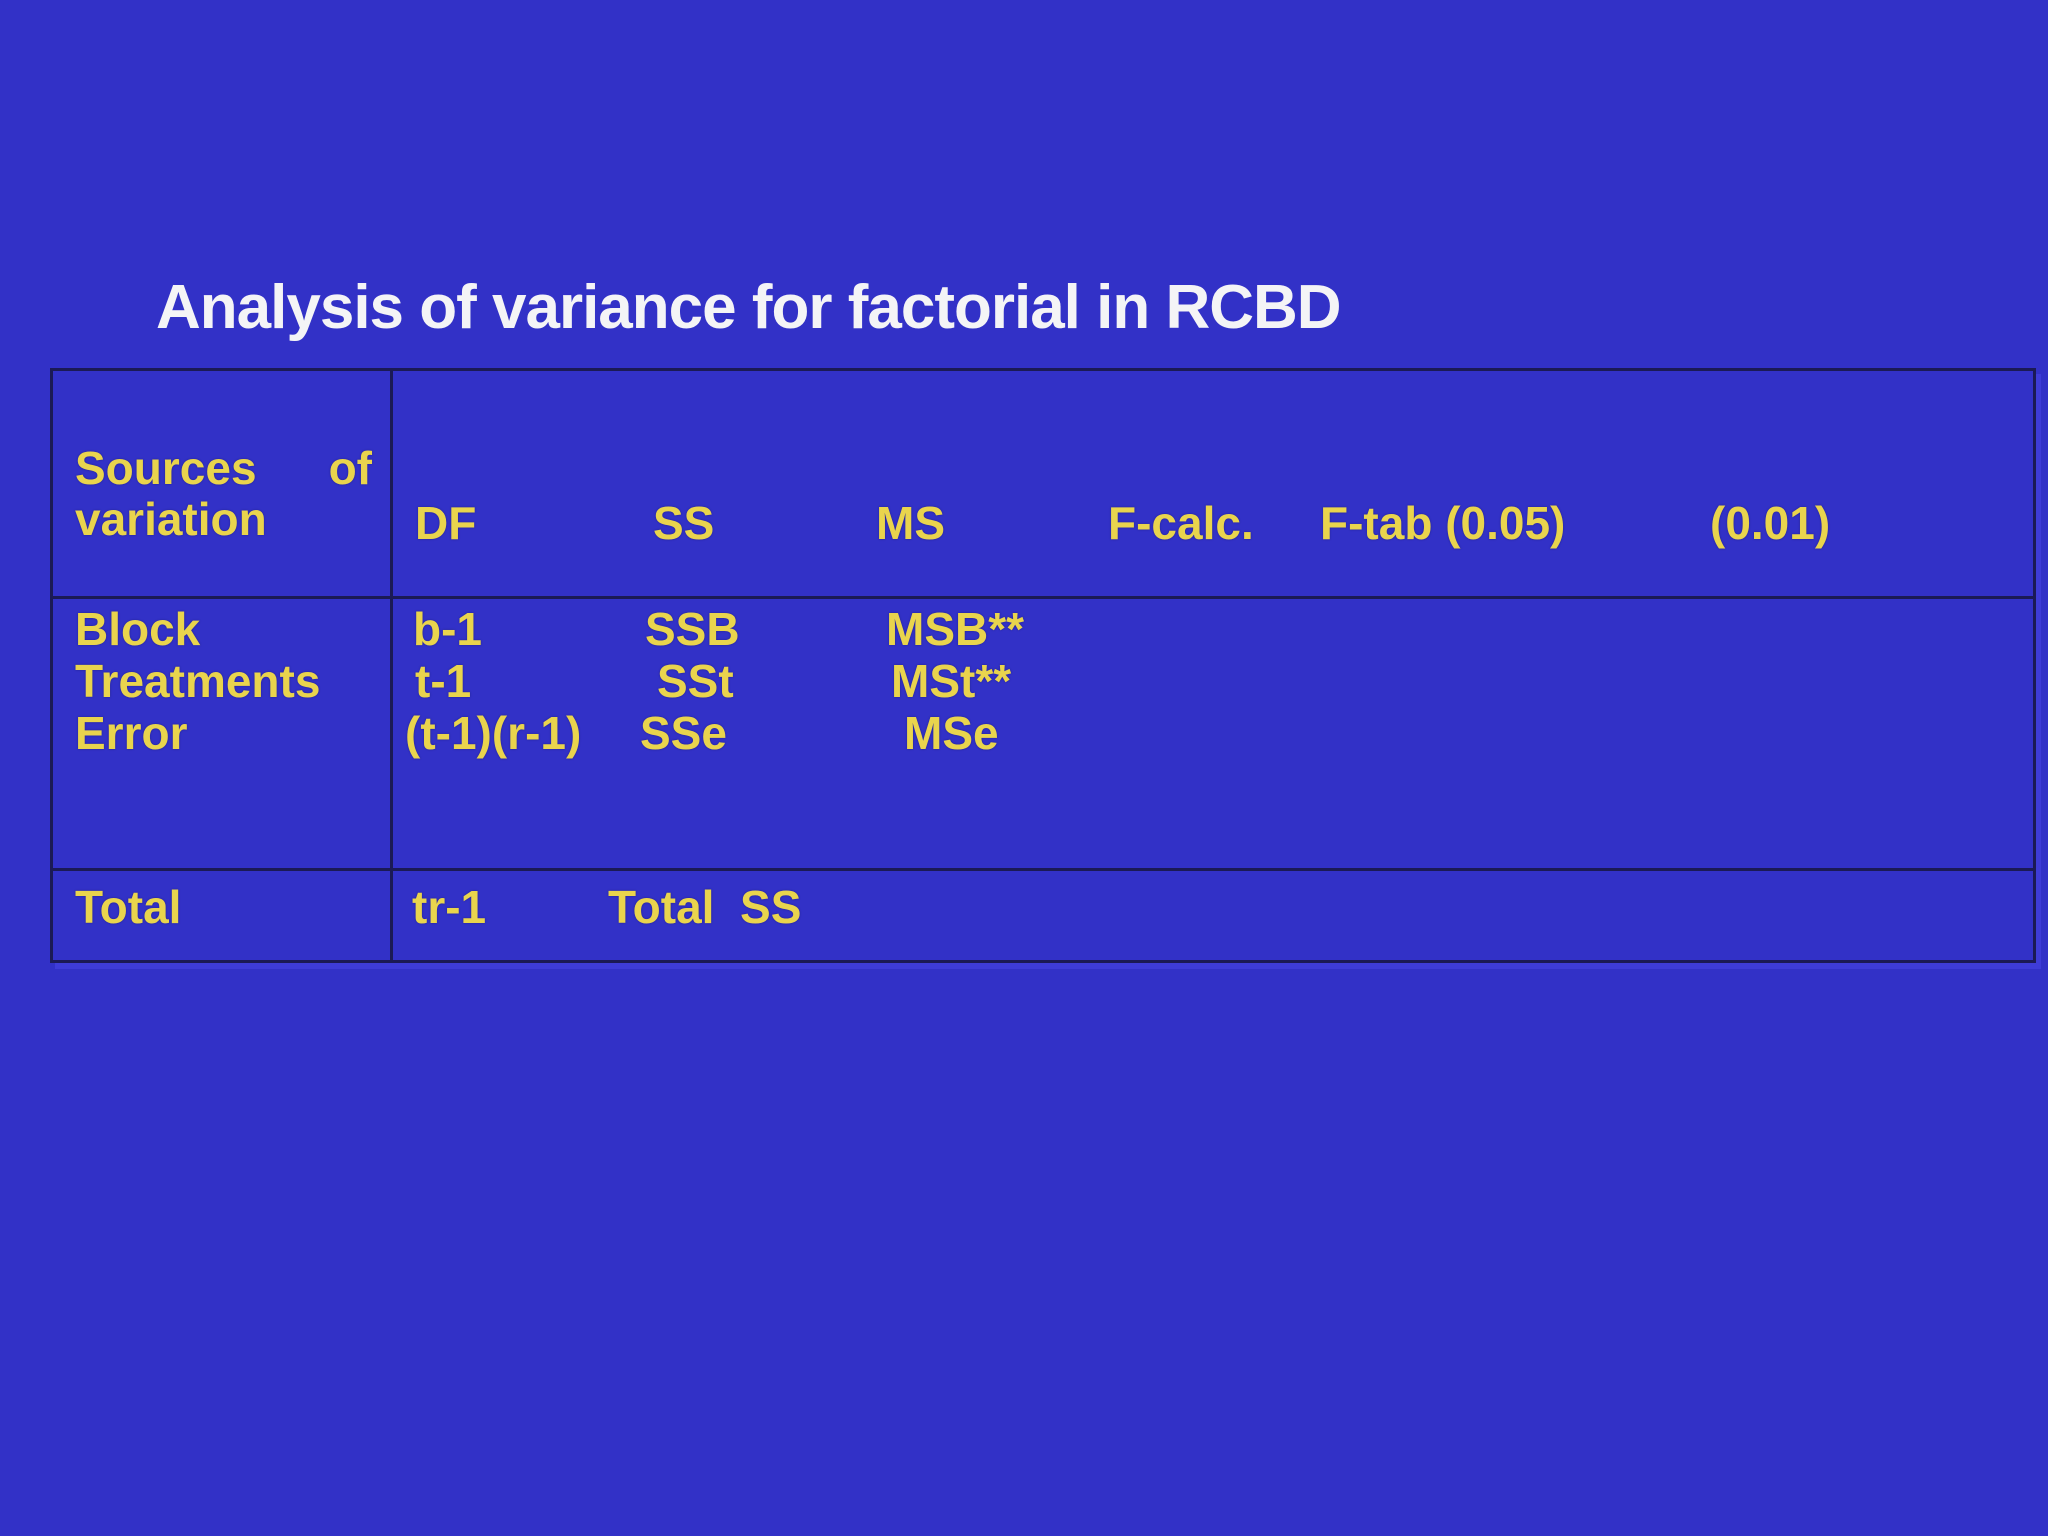 Image resolution: width=2048 pixels, height=1536 pixels. I want to click on row-treatments-df: t-1, so click(443, 681).